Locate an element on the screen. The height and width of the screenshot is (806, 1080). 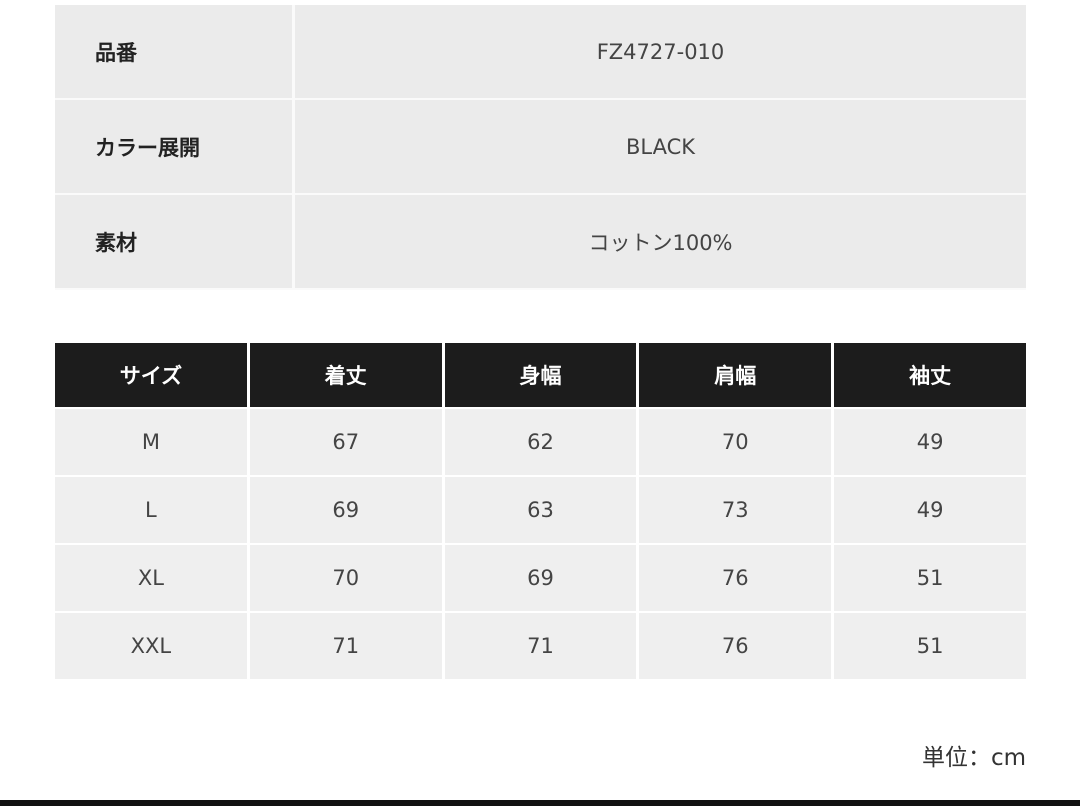
size-table-header: サイズ 着丈 身幅 肩幅 袖丈 is located at coordinates (540, 375).